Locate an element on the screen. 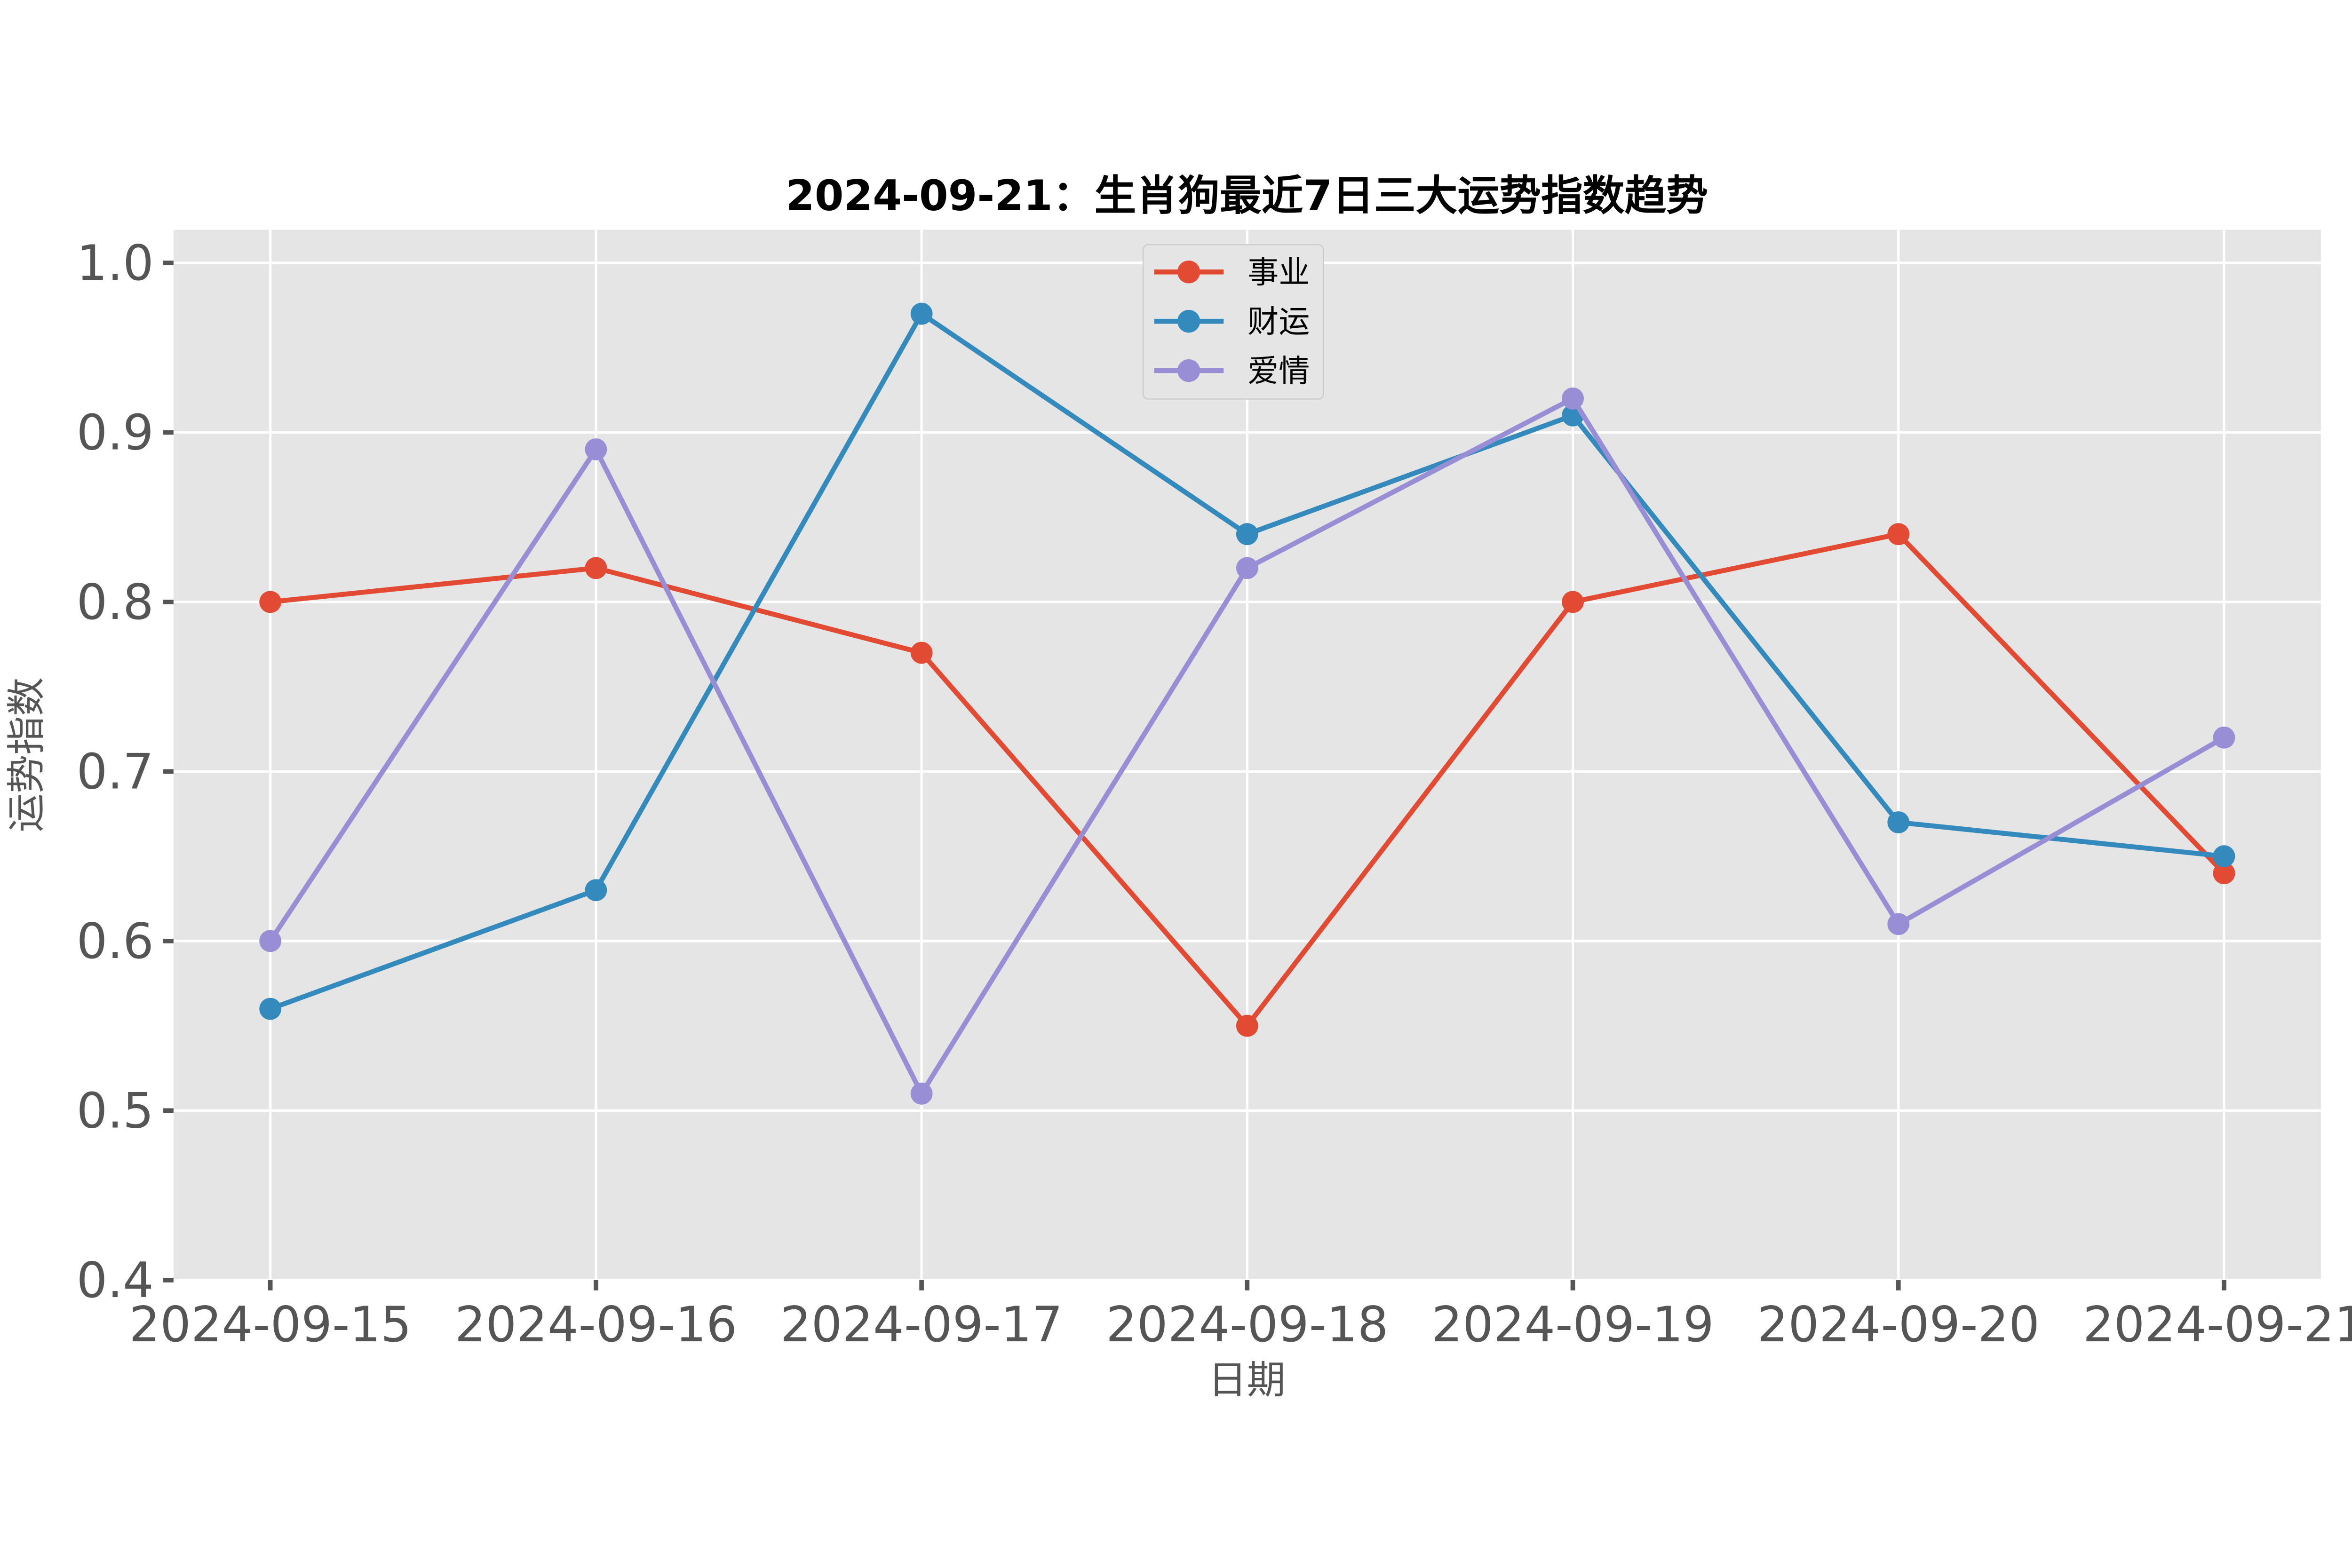 Image resolution: width=2352 pixels, height=1568 pixels. y-tick-label: 0.6 is located at coordinates (115, 941).